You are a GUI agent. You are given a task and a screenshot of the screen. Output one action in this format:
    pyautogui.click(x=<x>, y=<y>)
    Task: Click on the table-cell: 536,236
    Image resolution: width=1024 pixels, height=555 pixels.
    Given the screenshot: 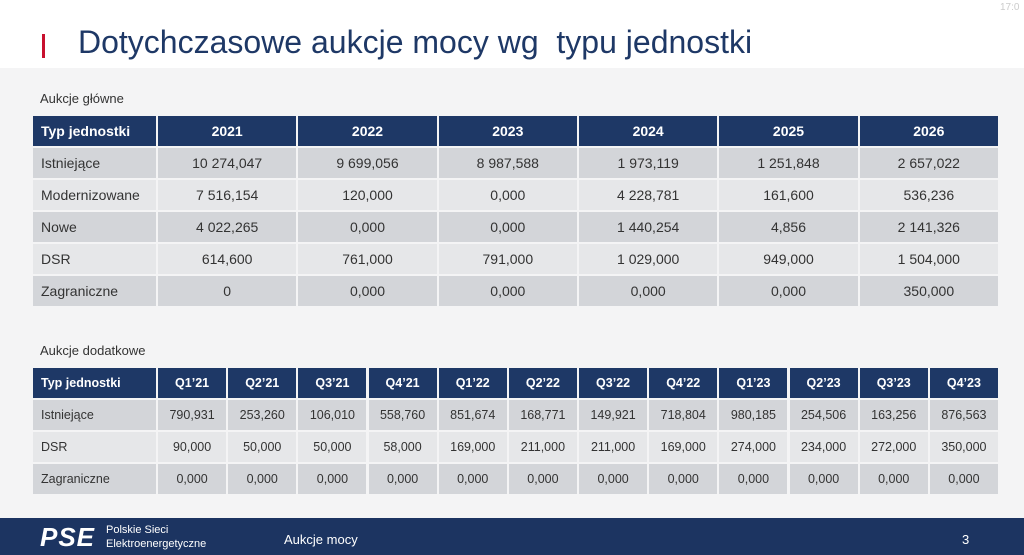 What is the action you would take?
    pyautogui.click(x=929, y=196)
    